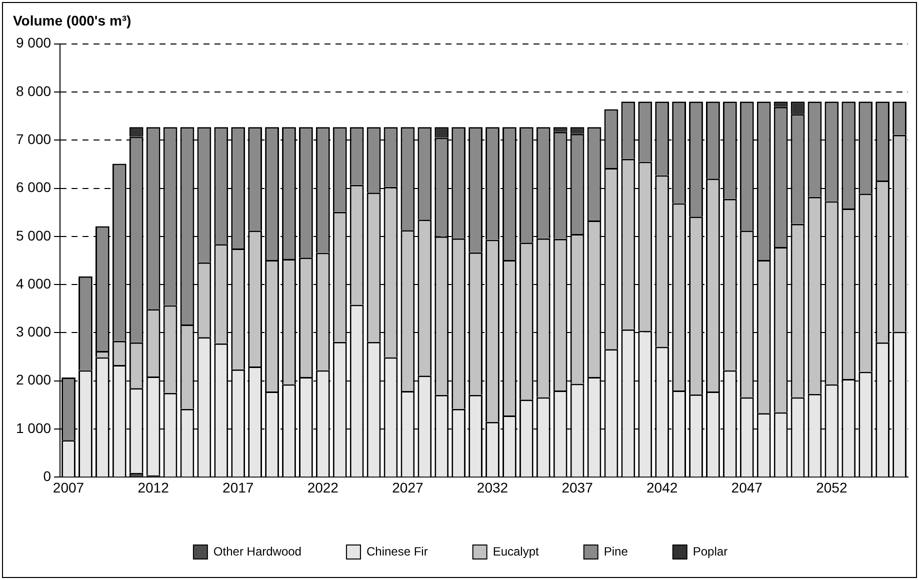 This screenshot has height=580, width=919. What do you see at coordinates (832, 487) in the screenshot?
I see `x-tick-label: 2052` at bounding box center [832, 487].